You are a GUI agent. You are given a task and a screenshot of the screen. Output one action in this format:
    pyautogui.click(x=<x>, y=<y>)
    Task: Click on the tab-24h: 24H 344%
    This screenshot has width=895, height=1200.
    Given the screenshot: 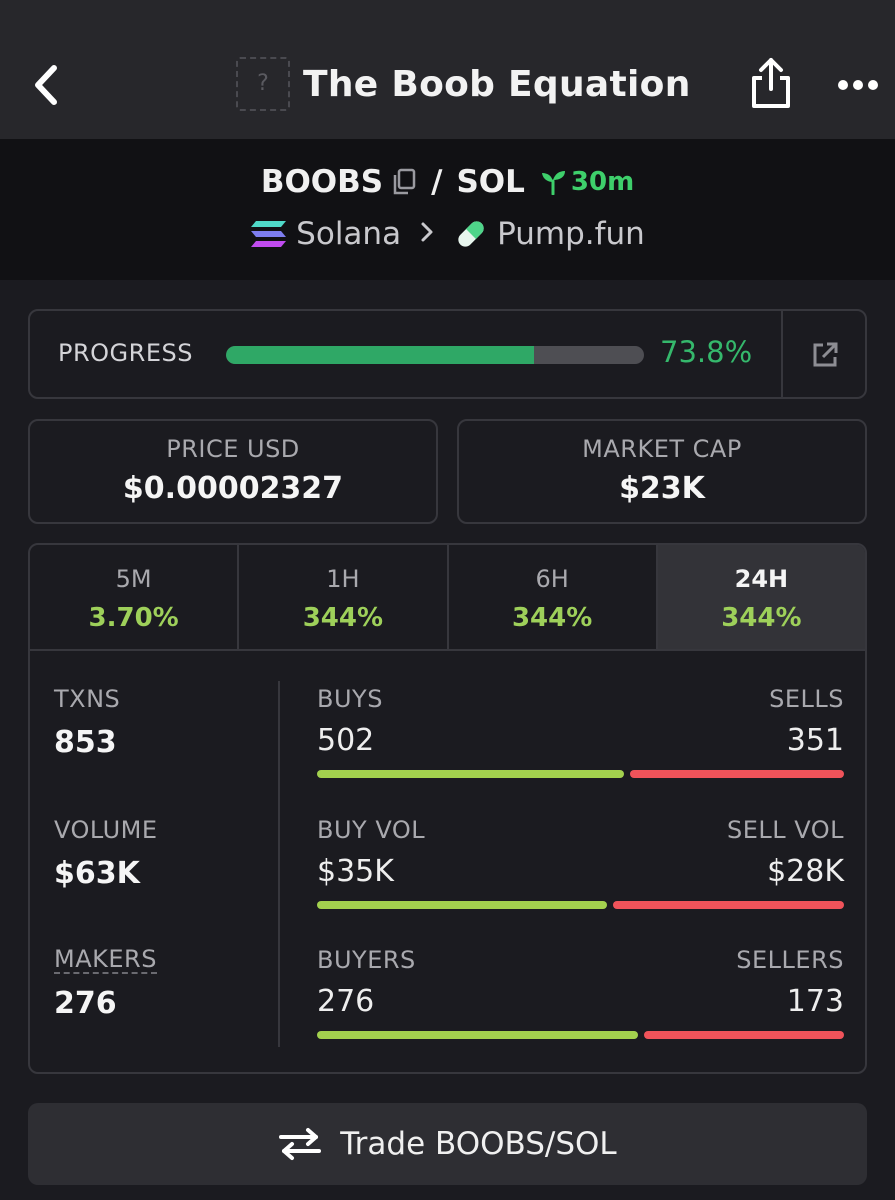 What is the action you would take?
    pyautogui.click(x=761, y=597)
    